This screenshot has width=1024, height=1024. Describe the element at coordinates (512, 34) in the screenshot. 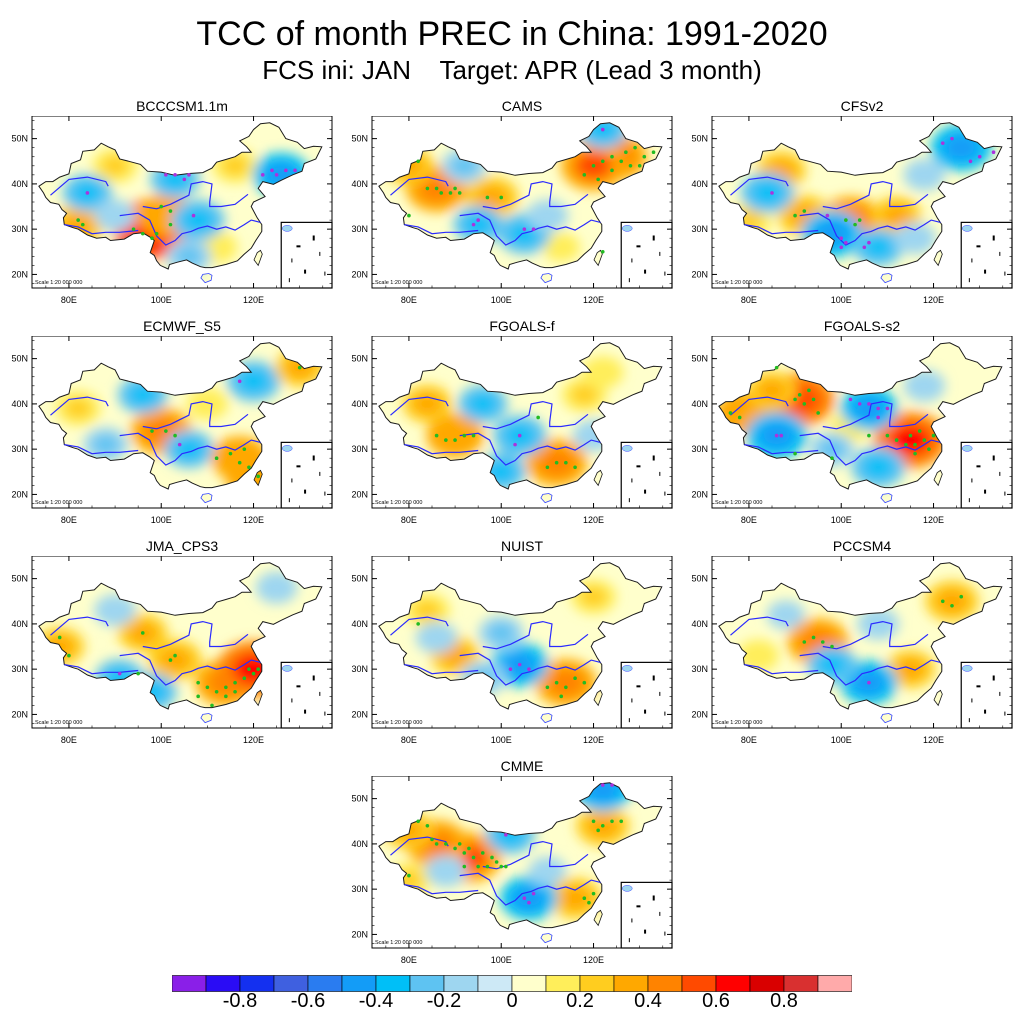

I see `figure-title: TCC of month PREC in China: 1991-2020` at that location.